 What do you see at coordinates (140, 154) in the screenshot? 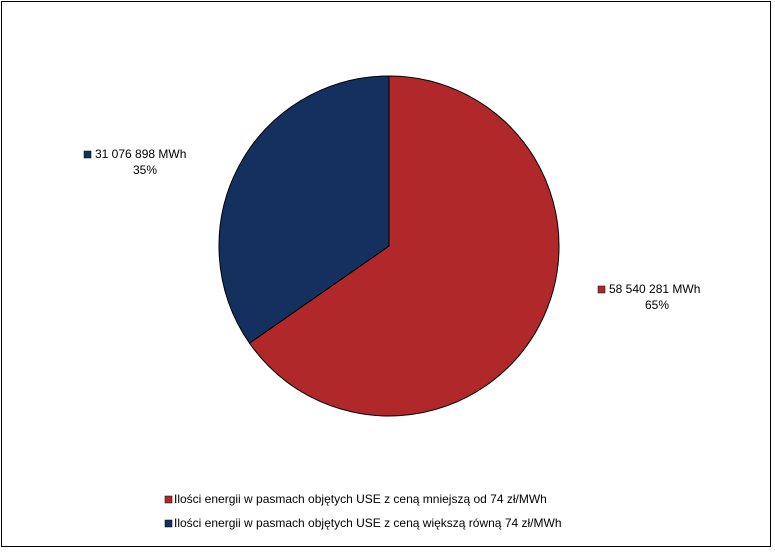
I see `value-label: 31 076 898 MWh` at bounding box center [140, 154].